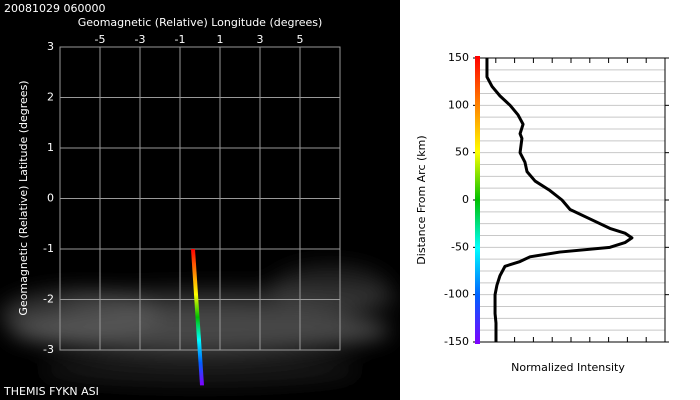 The height and width of the screenshot is (400, 700). Describe the element at coordinates (54, 8) in the screenshot. I see `timestamp: 20081029 060000` at that location.